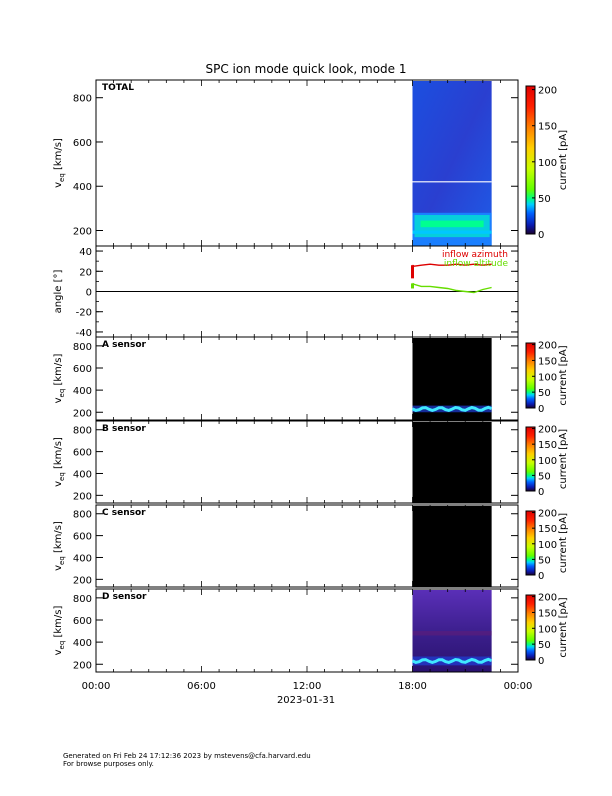 Image resolution: width=612 pixels, height=796 pixels. Describe the element at coordinates (475, 255) in the screenshot. I see `legend-0: inflow azimuth` at that location.